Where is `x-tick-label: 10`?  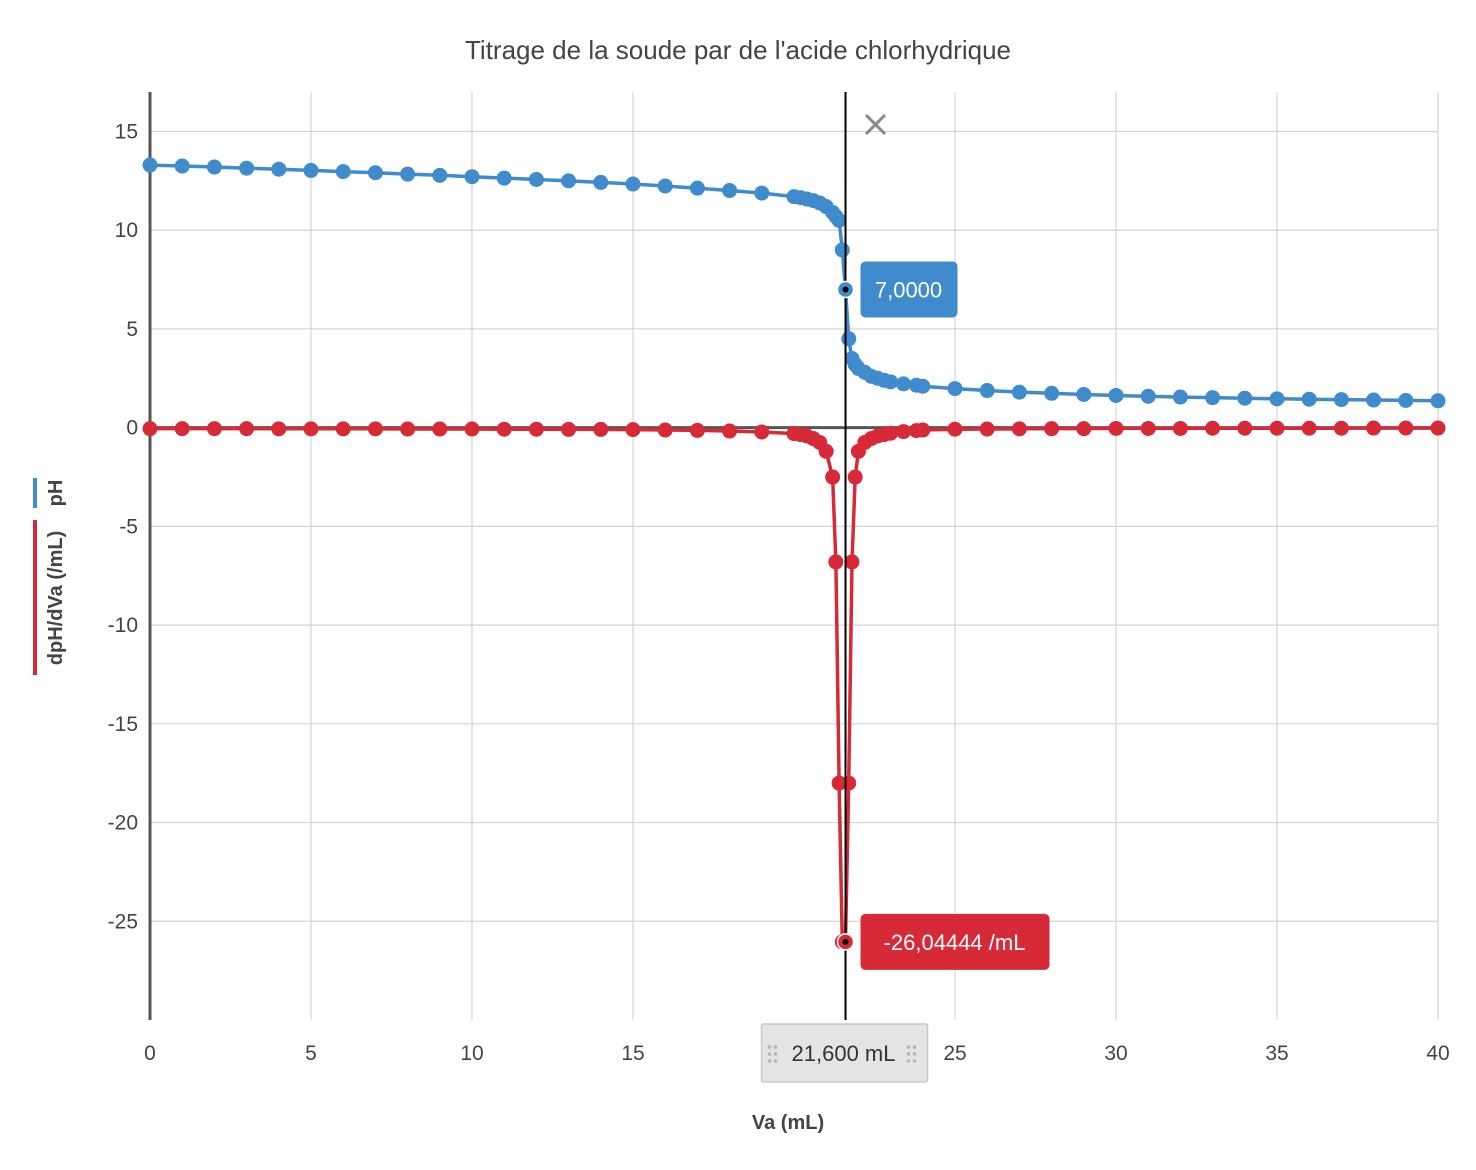 x-tick-label: 10 is located at coordinates (471, 1053).